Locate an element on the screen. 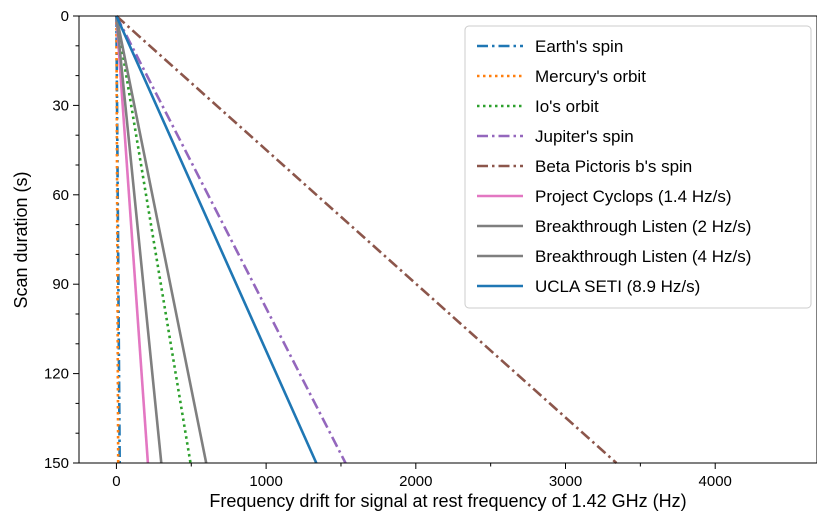  legend-label: Project Cyclops (1.4 Hz/s) is located at coordinates (633, 196).